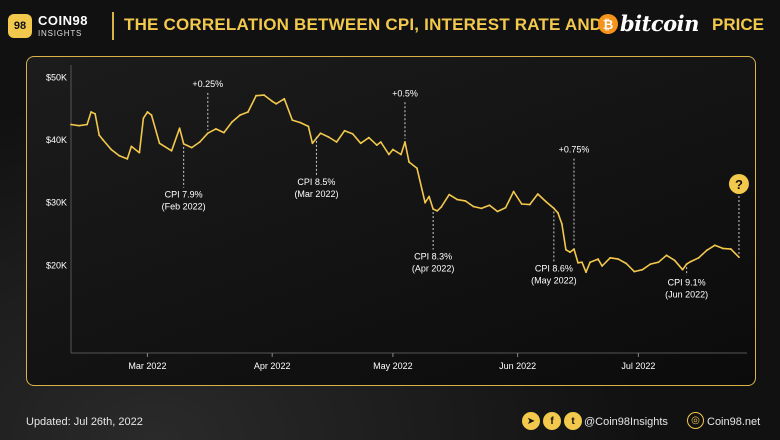 The height and width of the screenshot is (440, 780). Describe the element at coordinates (147, 366) in the screenshot. I see `x-tick-label: Mar 2022` at that location.